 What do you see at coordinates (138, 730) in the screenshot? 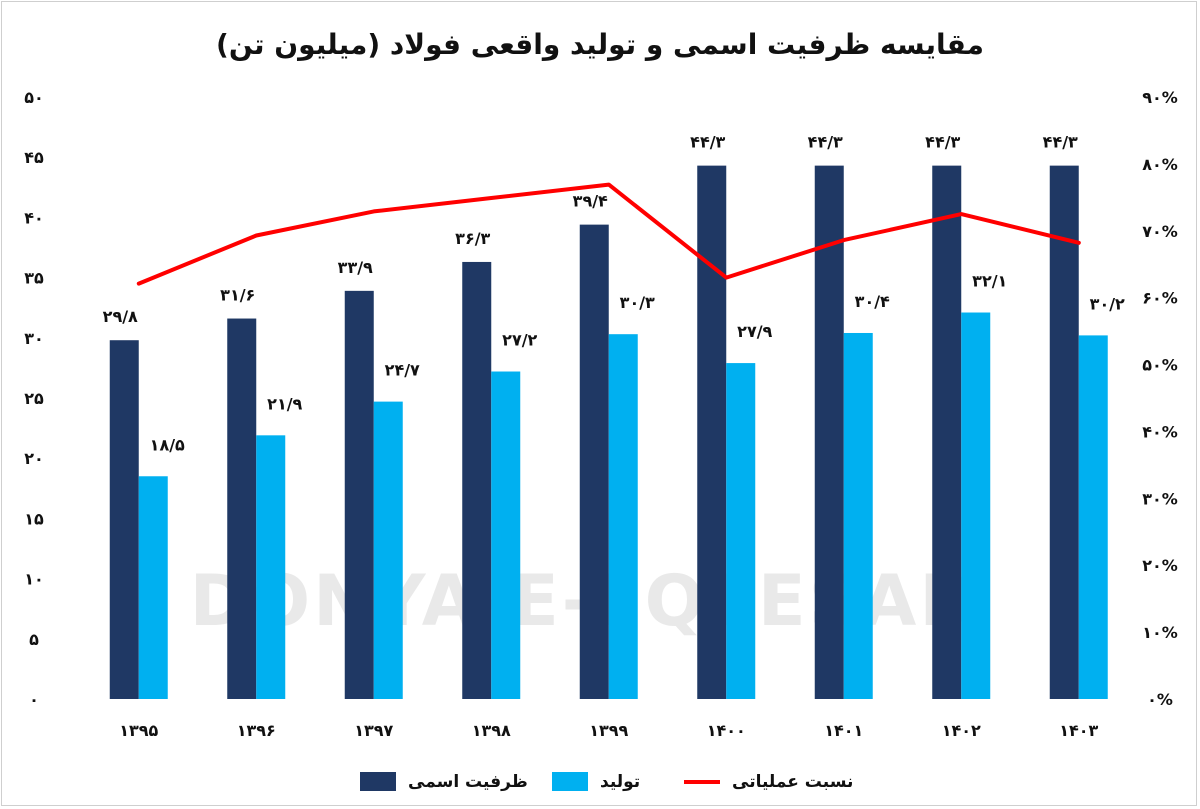
I see `x-axis-tick-label: ۱۳۹۵` at bounding box center [138, 730].